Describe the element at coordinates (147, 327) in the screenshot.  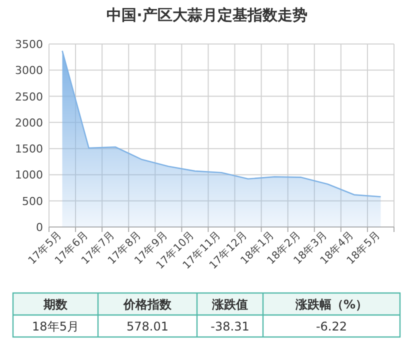
I see `text: 578.01` at that location.